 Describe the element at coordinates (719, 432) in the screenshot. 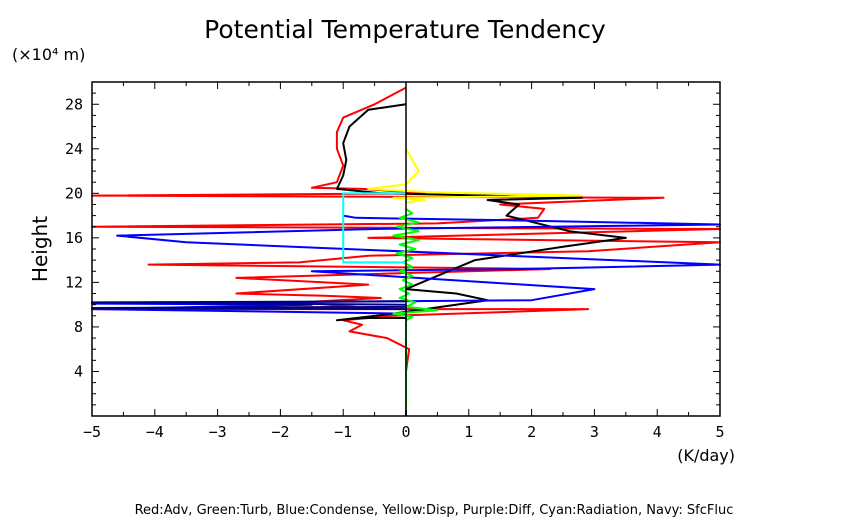

I see `x-tick-label: 5` at that location.